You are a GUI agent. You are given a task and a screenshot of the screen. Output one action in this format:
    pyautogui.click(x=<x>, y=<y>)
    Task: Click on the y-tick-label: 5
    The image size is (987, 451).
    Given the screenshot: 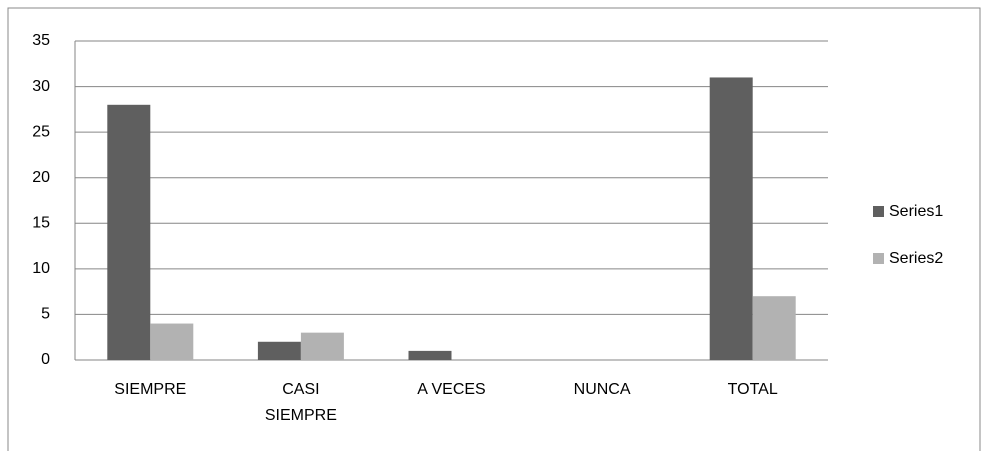 What is the action you would take?
    pyautogui.click(x=45, y=314)
    